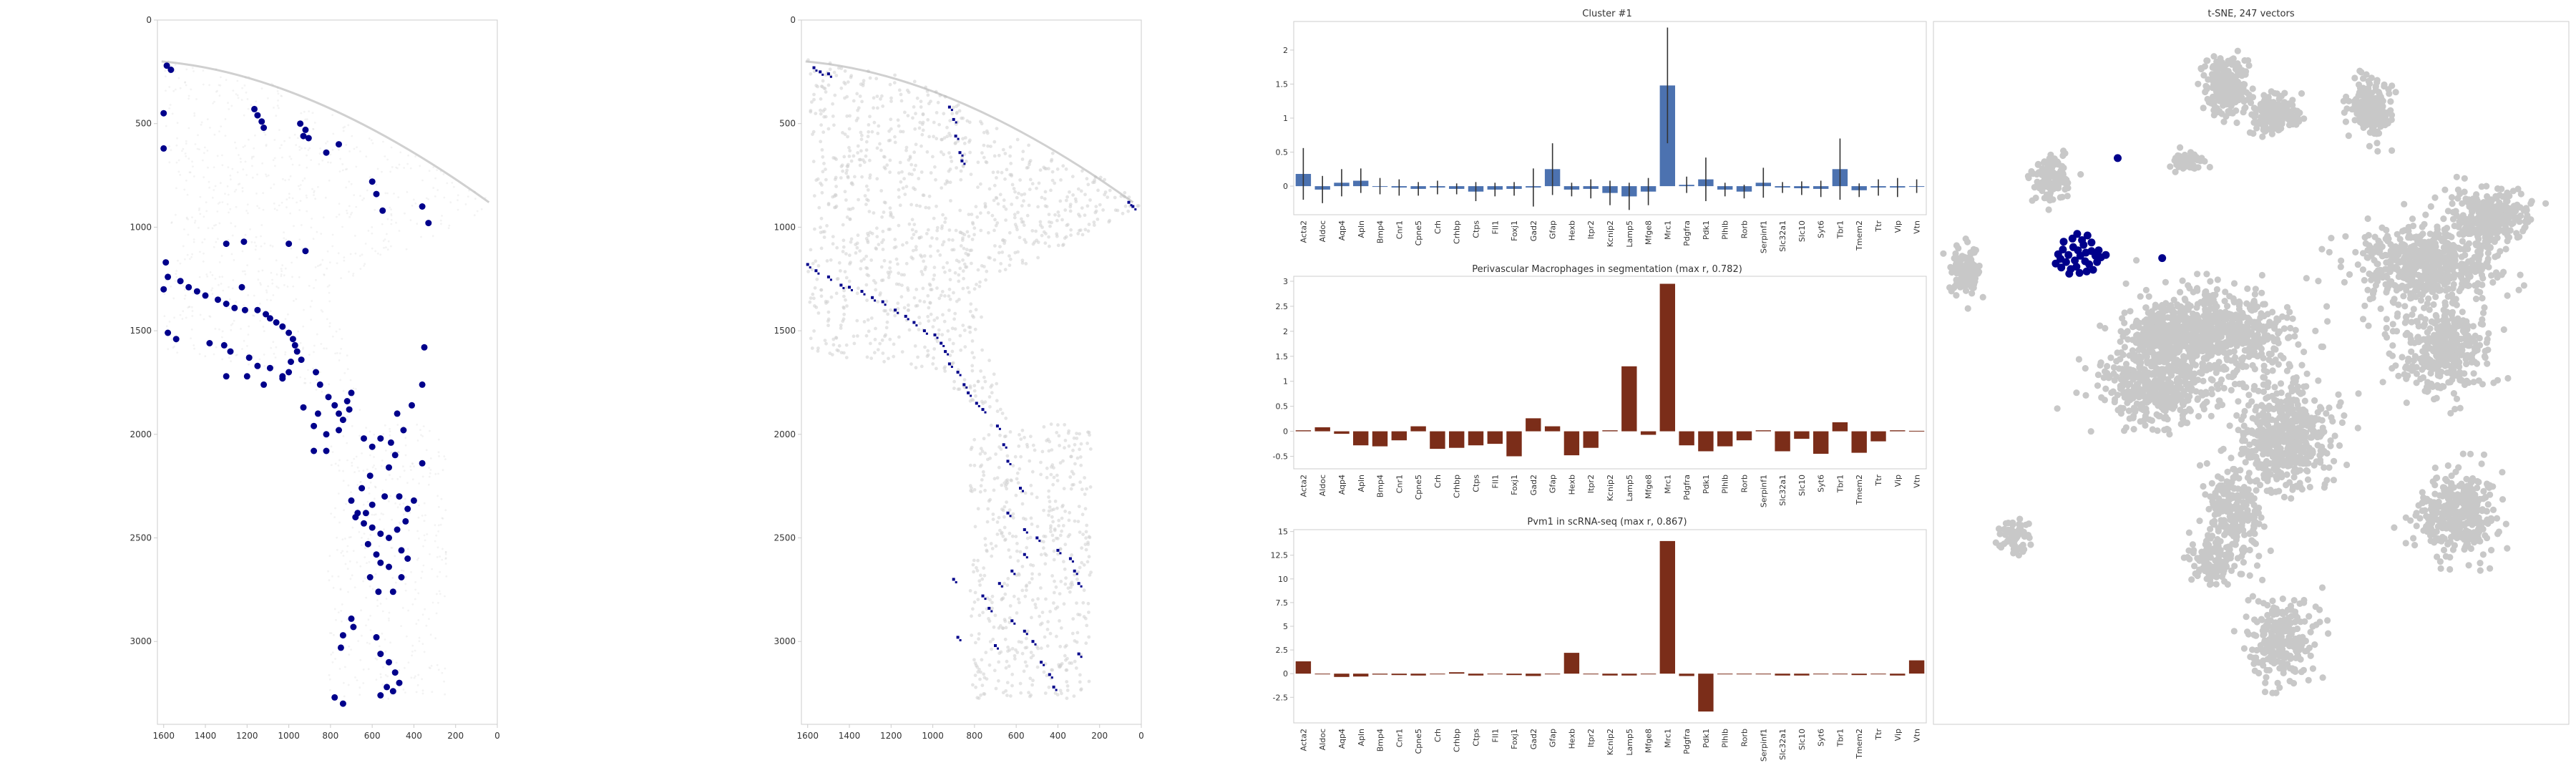 Image resolution: width=2576 pixels, height=773 pixels. Describe the element at coordinates (785, 538) in the screenshot. I see `y-tick-label: 2500` at that location.